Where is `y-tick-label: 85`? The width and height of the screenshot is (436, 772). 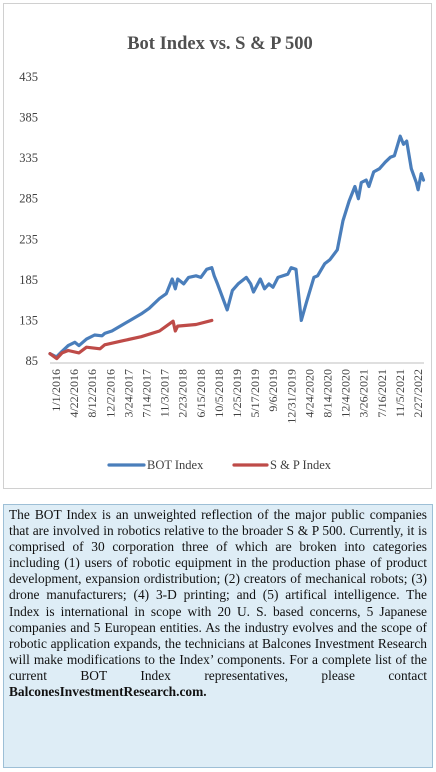 y-tick-label: 85 is located at coordinates (32, 361).